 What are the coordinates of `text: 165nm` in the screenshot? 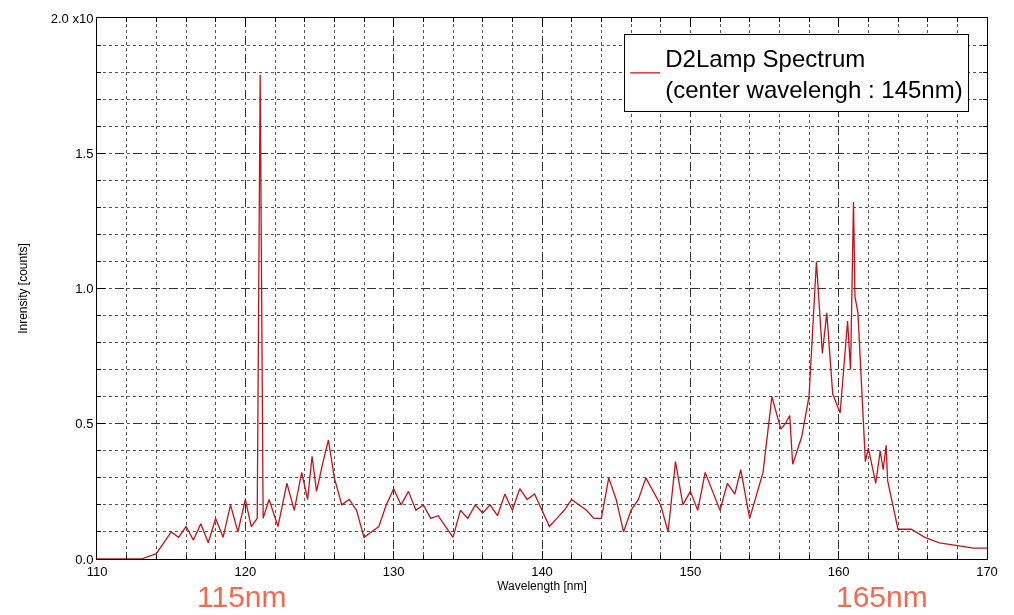 It's located at (882, 596).